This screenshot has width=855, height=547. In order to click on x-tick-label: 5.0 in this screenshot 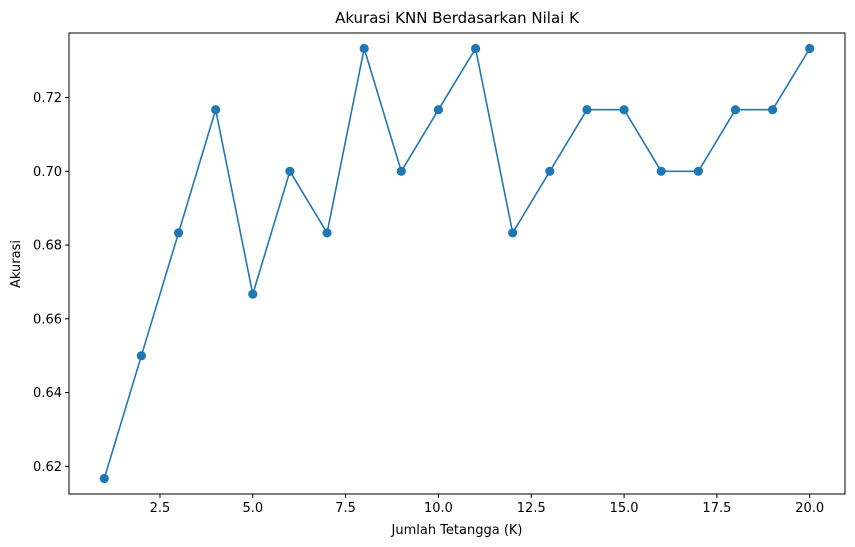, I will do `click(252, 508)`.